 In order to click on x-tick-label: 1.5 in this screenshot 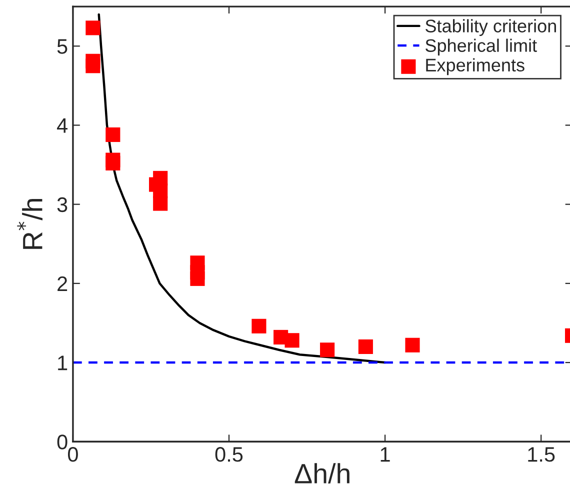, I will do `click(541, 454)`.